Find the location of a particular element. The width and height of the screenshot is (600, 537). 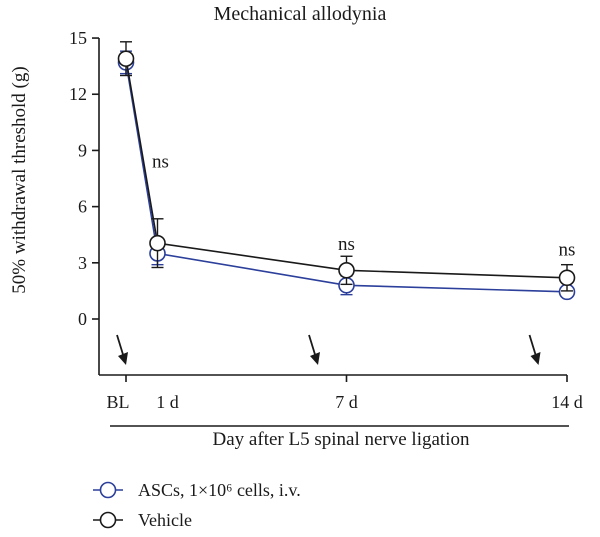

legend-label: ASCs, 1×10⁶ cells, i.v. is located at coordinates (219, 490).